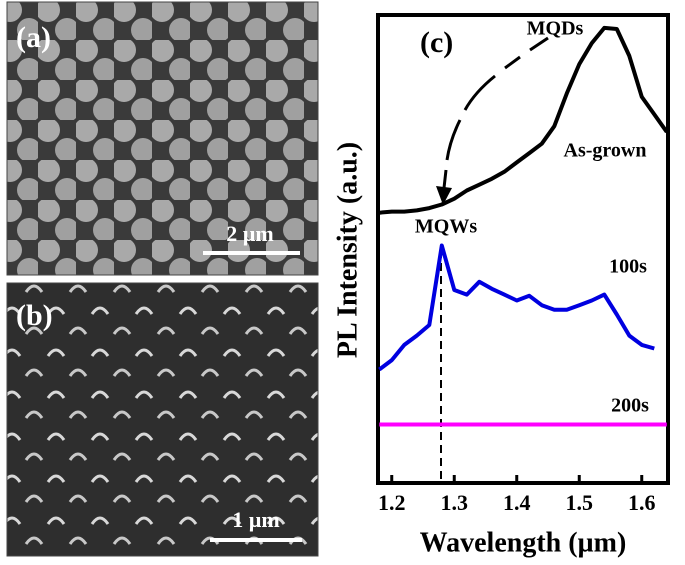 This screenshot has height=565, width=685. What do you see at coordinates (33, 37) in the screenshot?
I see `panel-label: (a)` at bounding box center [33, 37].